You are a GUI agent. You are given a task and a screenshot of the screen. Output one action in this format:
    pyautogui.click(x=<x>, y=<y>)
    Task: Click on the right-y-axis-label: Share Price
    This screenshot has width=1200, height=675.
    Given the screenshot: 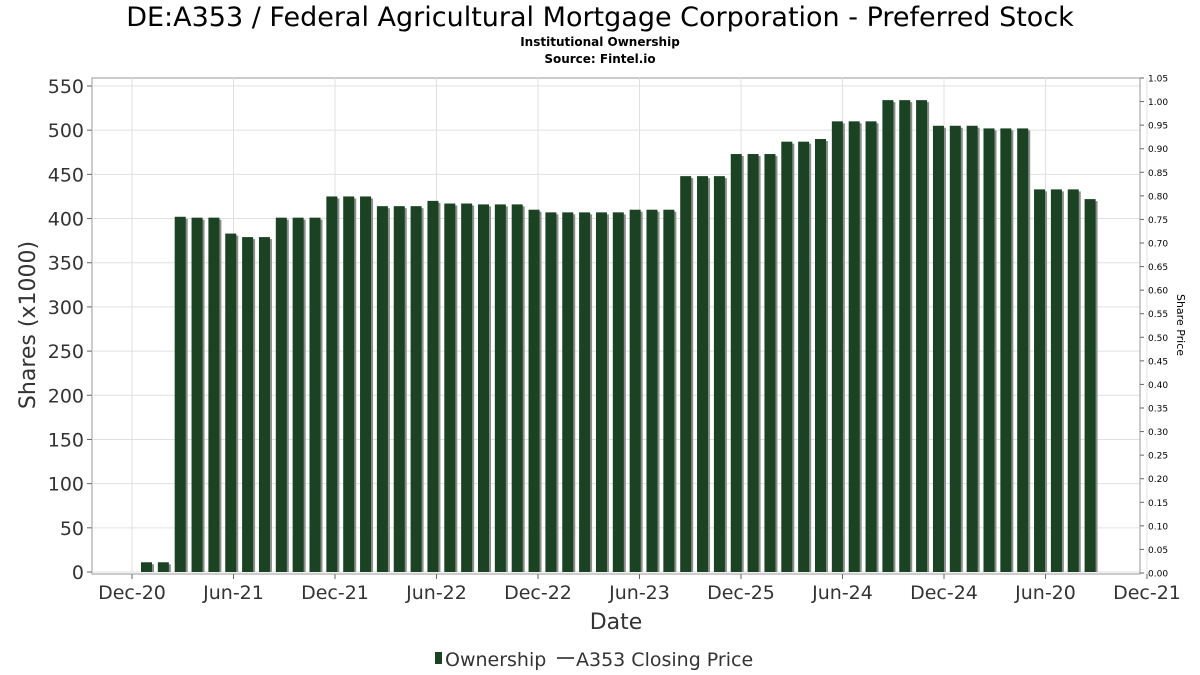 What is the action you would take?
    pyautogui.click(x=1180, y=325)
    